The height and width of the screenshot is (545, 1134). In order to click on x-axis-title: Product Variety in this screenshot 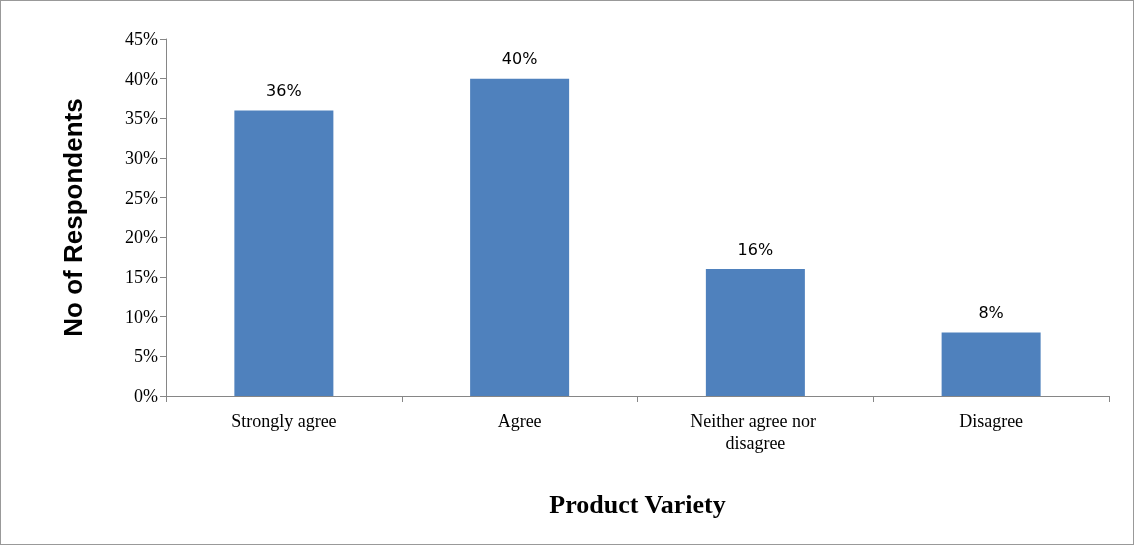, I will do `click(637, 504)`.